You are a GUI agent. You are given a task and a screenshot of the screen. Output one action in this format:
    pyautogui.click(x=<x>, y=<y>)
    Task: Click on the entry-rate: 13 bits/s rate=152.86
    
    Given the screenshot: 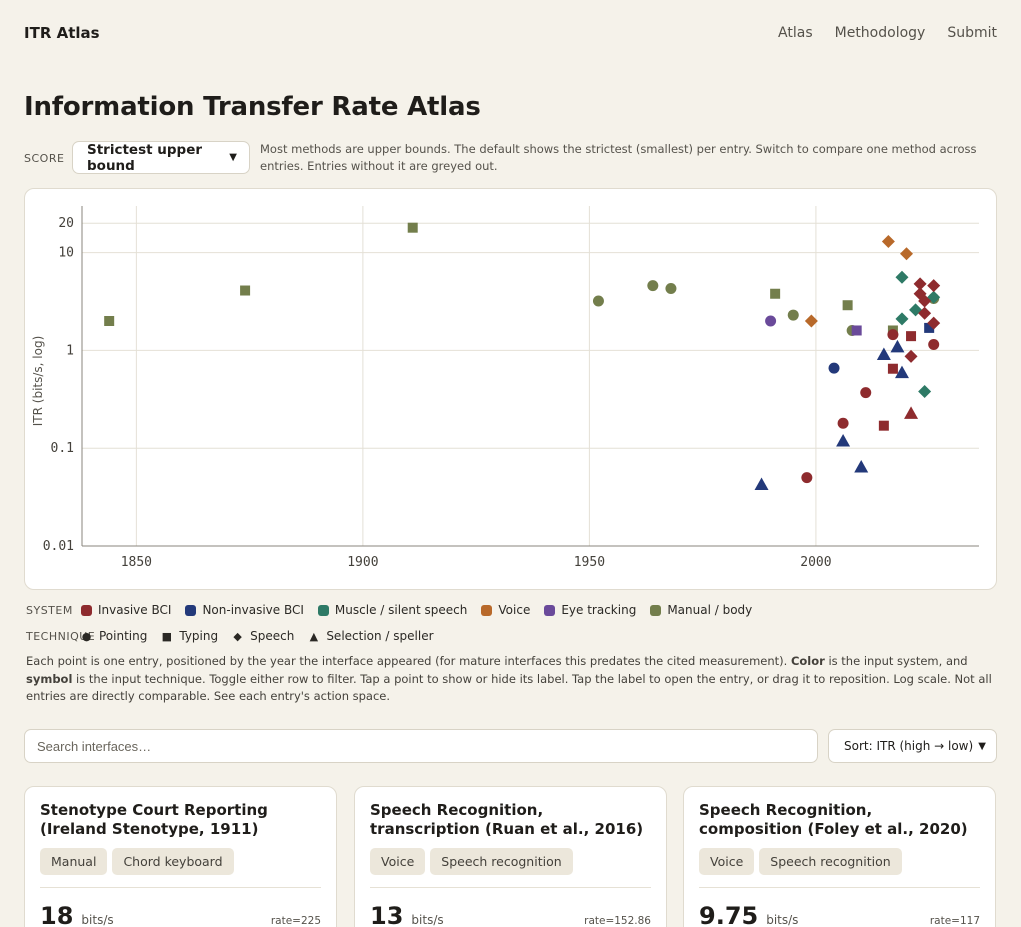 What is the action you would take?
    pyautogui.click(x=510, y=914)
    